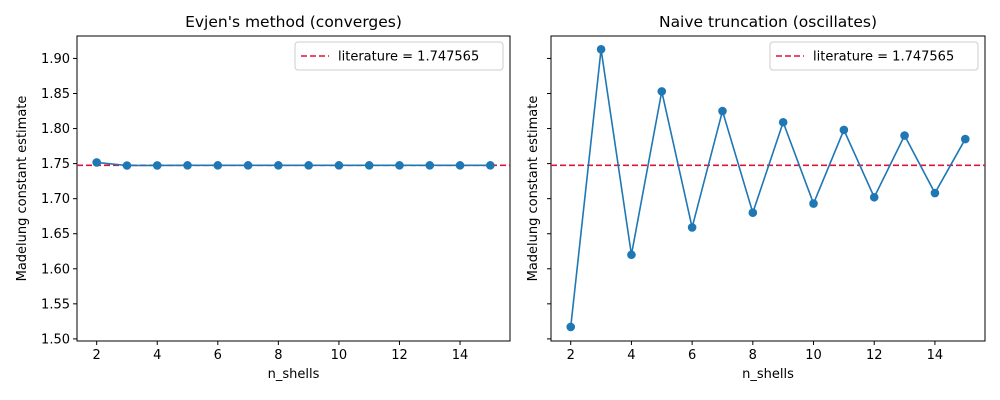 The width and height of the screenshot is (1000, 400). What do you see at coordinates (55, 164) in the screenshot?
I see `y-tick-label: 1.75` at bounding box center [55, 164].